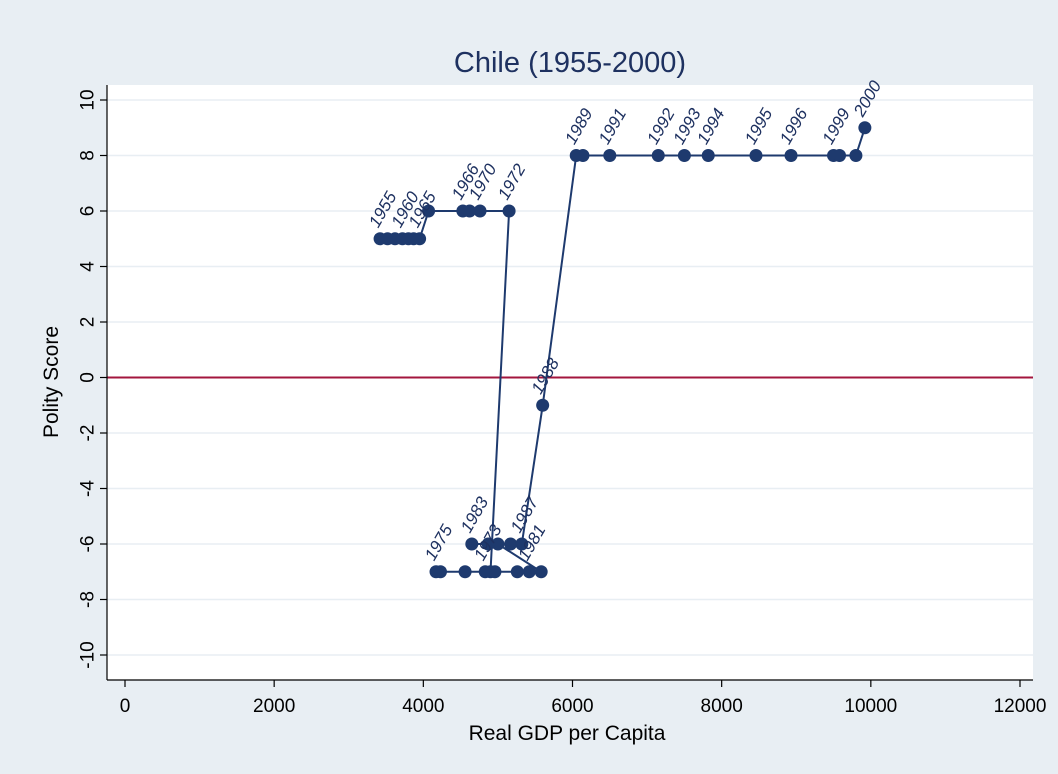  Describe the element at coordinates (51, 382) in the screenshot. I see `y-axis-title: Polity Score` at that location.